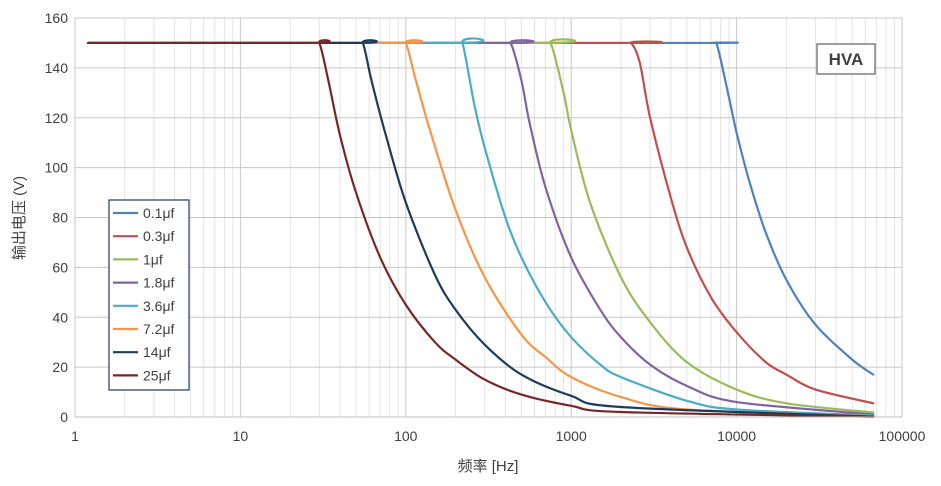  I want to click on x-tick-label: 10, so click(241, 436).